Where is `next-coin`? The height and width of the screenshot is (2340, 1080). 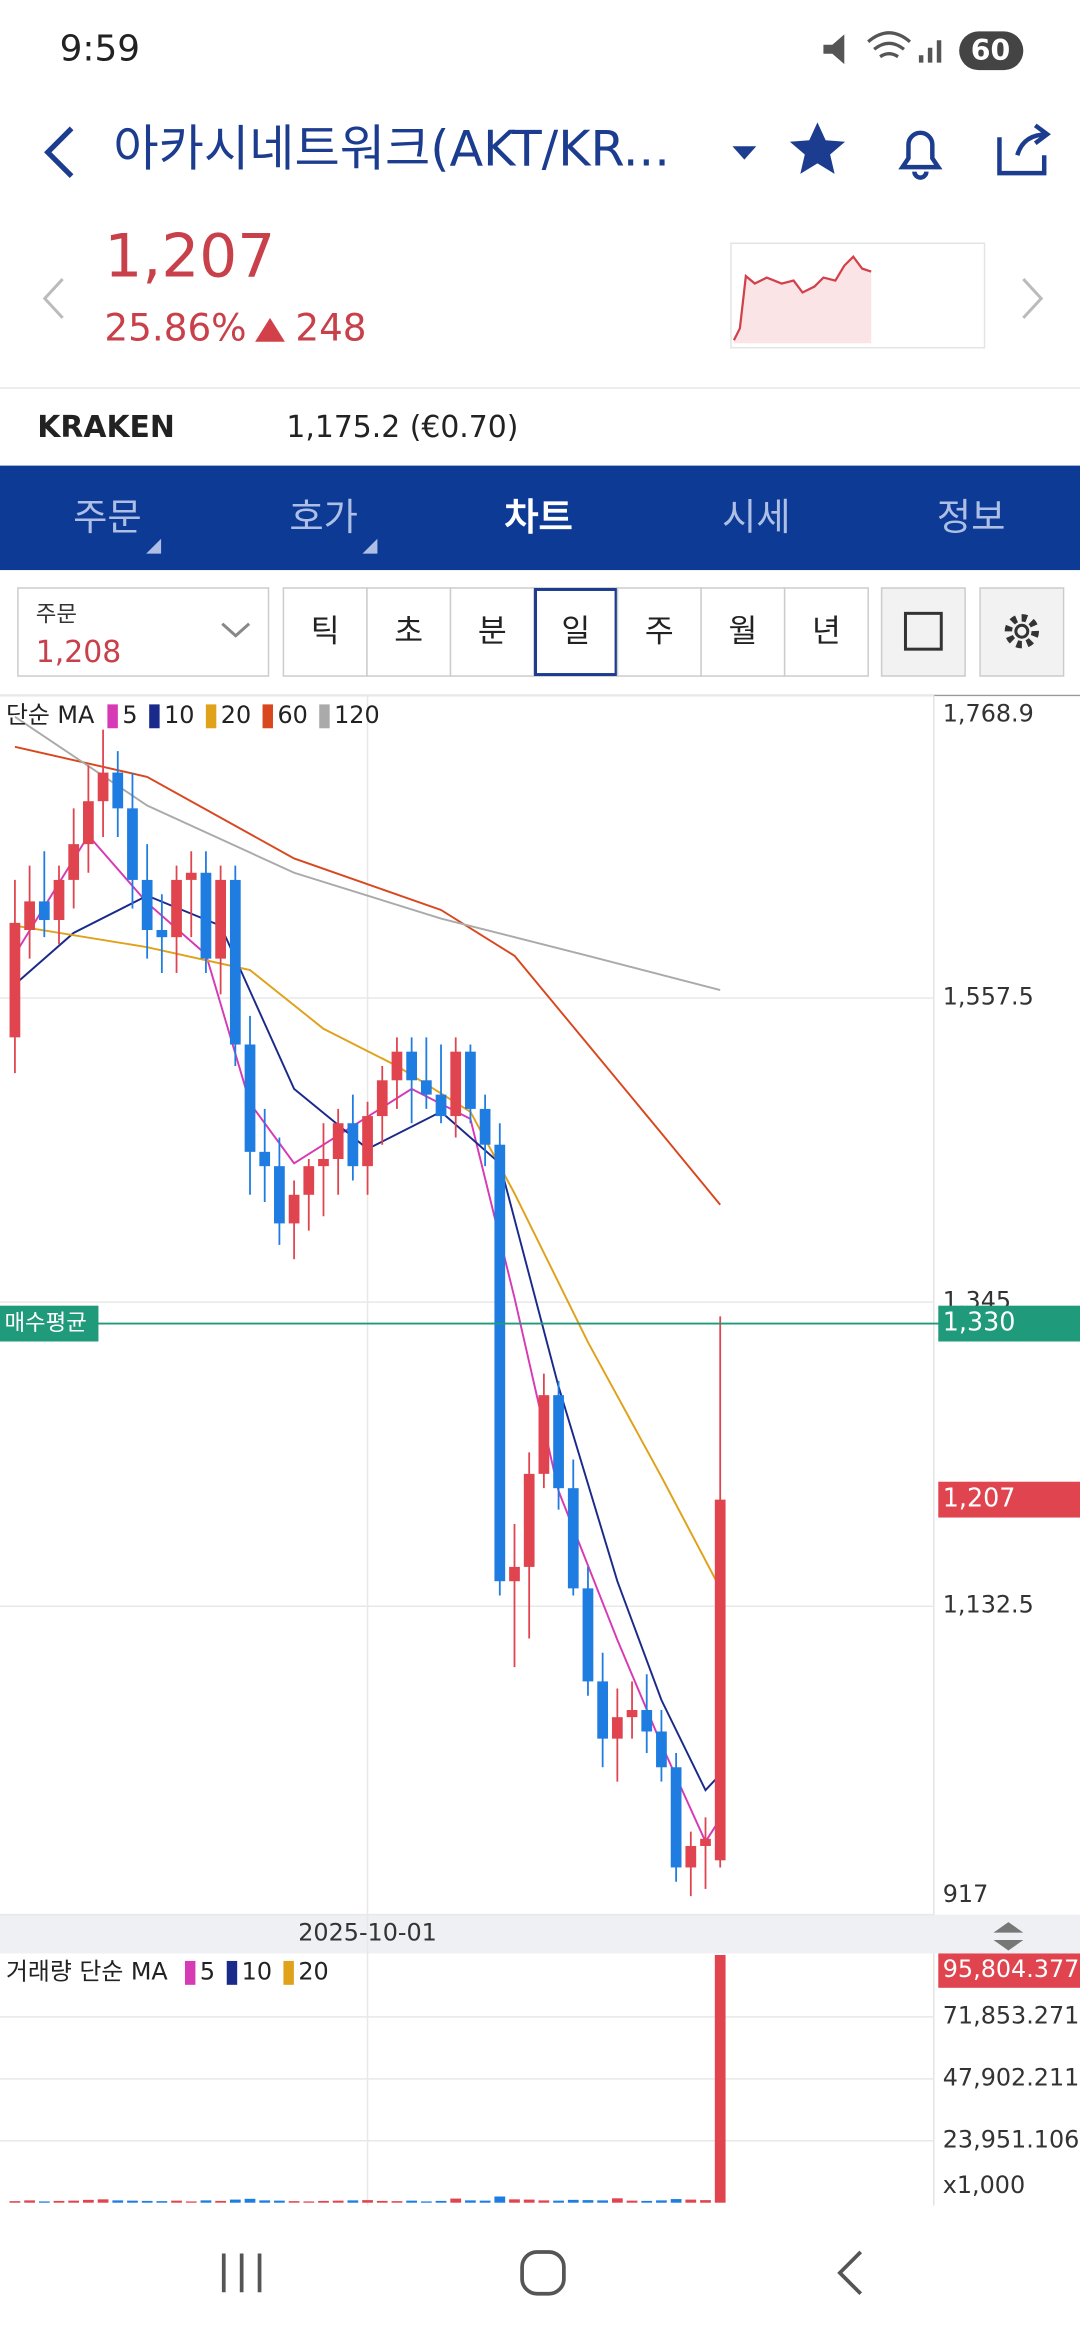
next-coin is located at coordinates (1033, 298).